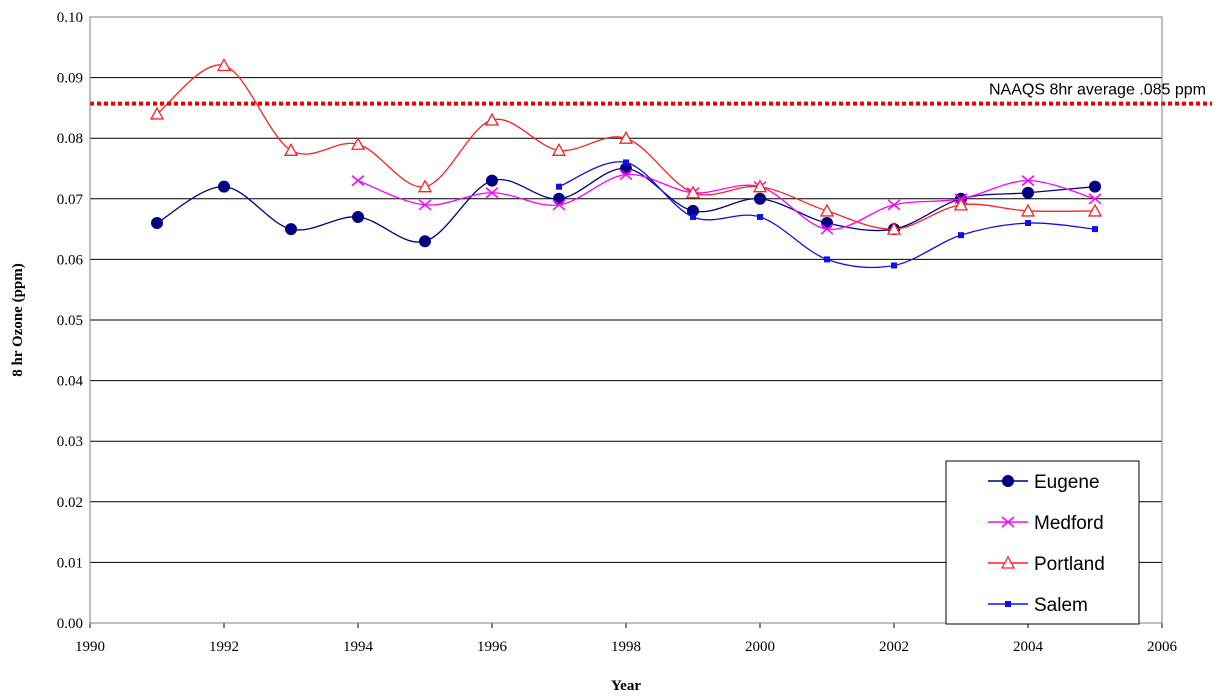 The image size is (1218, 696). I want to click on y-tick-label: 0.08, so click(70, 139).